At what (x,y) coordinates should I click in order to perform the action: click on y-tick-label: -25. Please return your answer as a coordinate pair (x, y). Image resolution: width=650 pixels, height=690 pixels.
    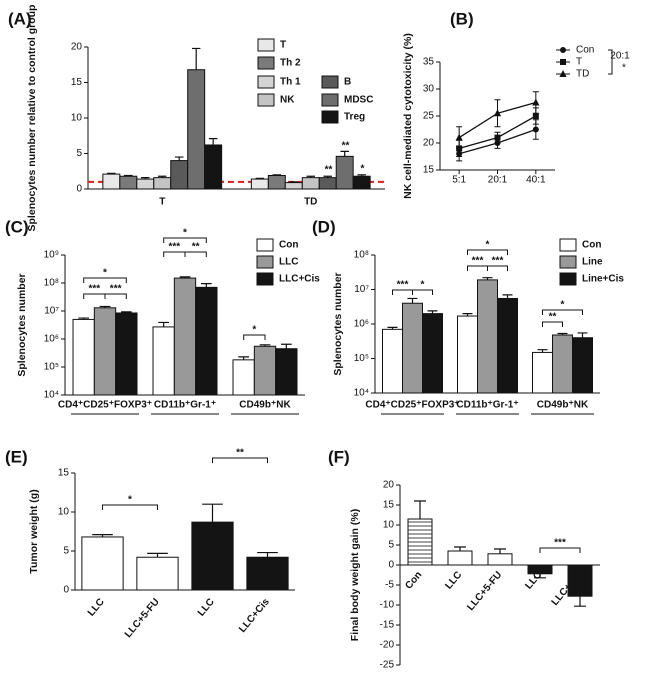
    Looking at the image, I should click on (387, 665).